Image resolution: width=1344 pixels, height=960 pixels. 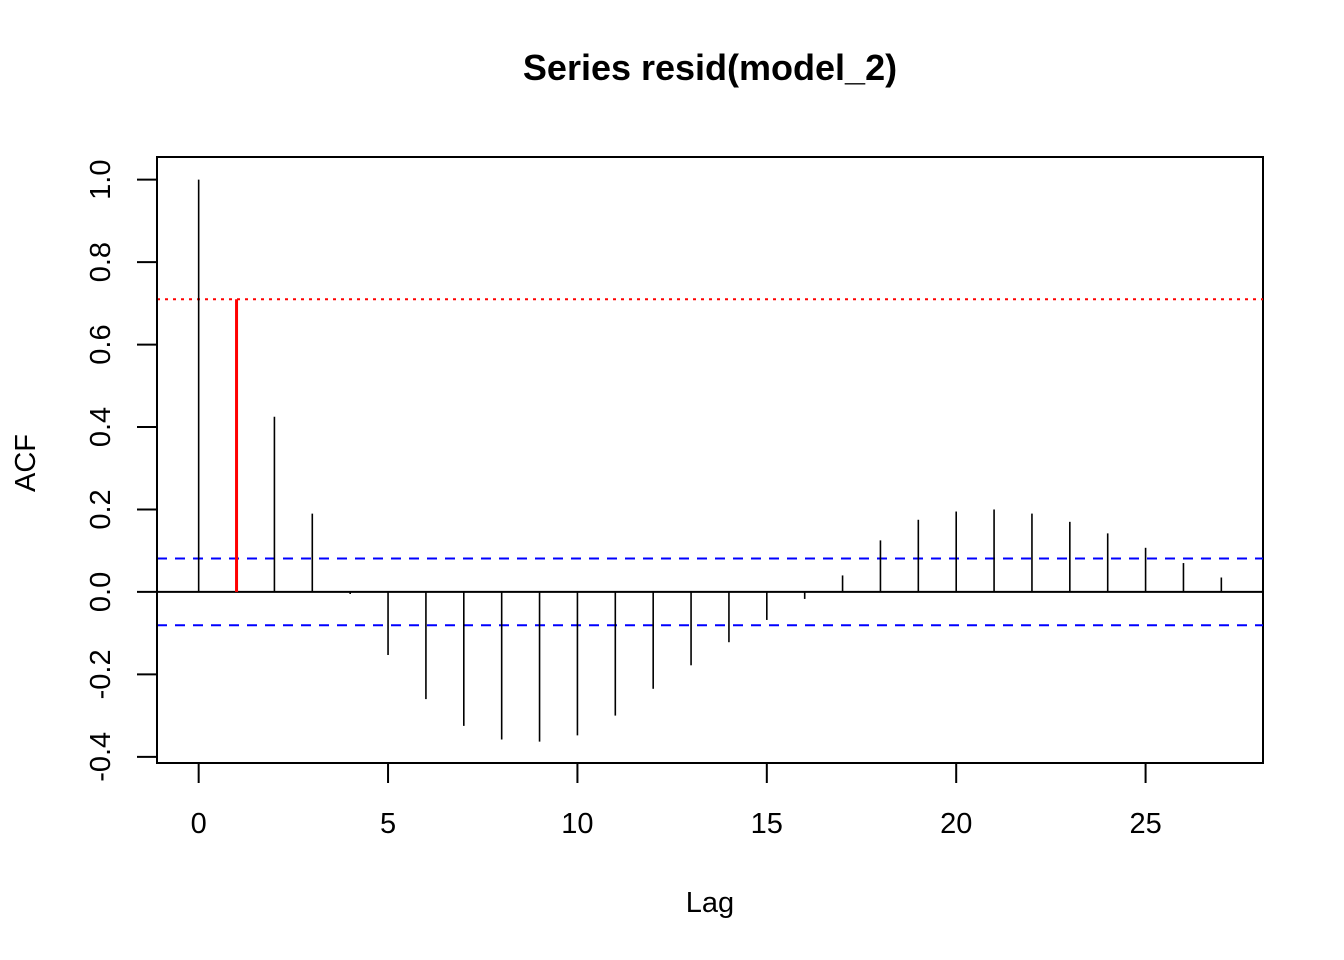 What do you see at coordinates (26, 463) in the screenshot?
I see `y-axis-label: ACF` at bounding box center [26, 463].